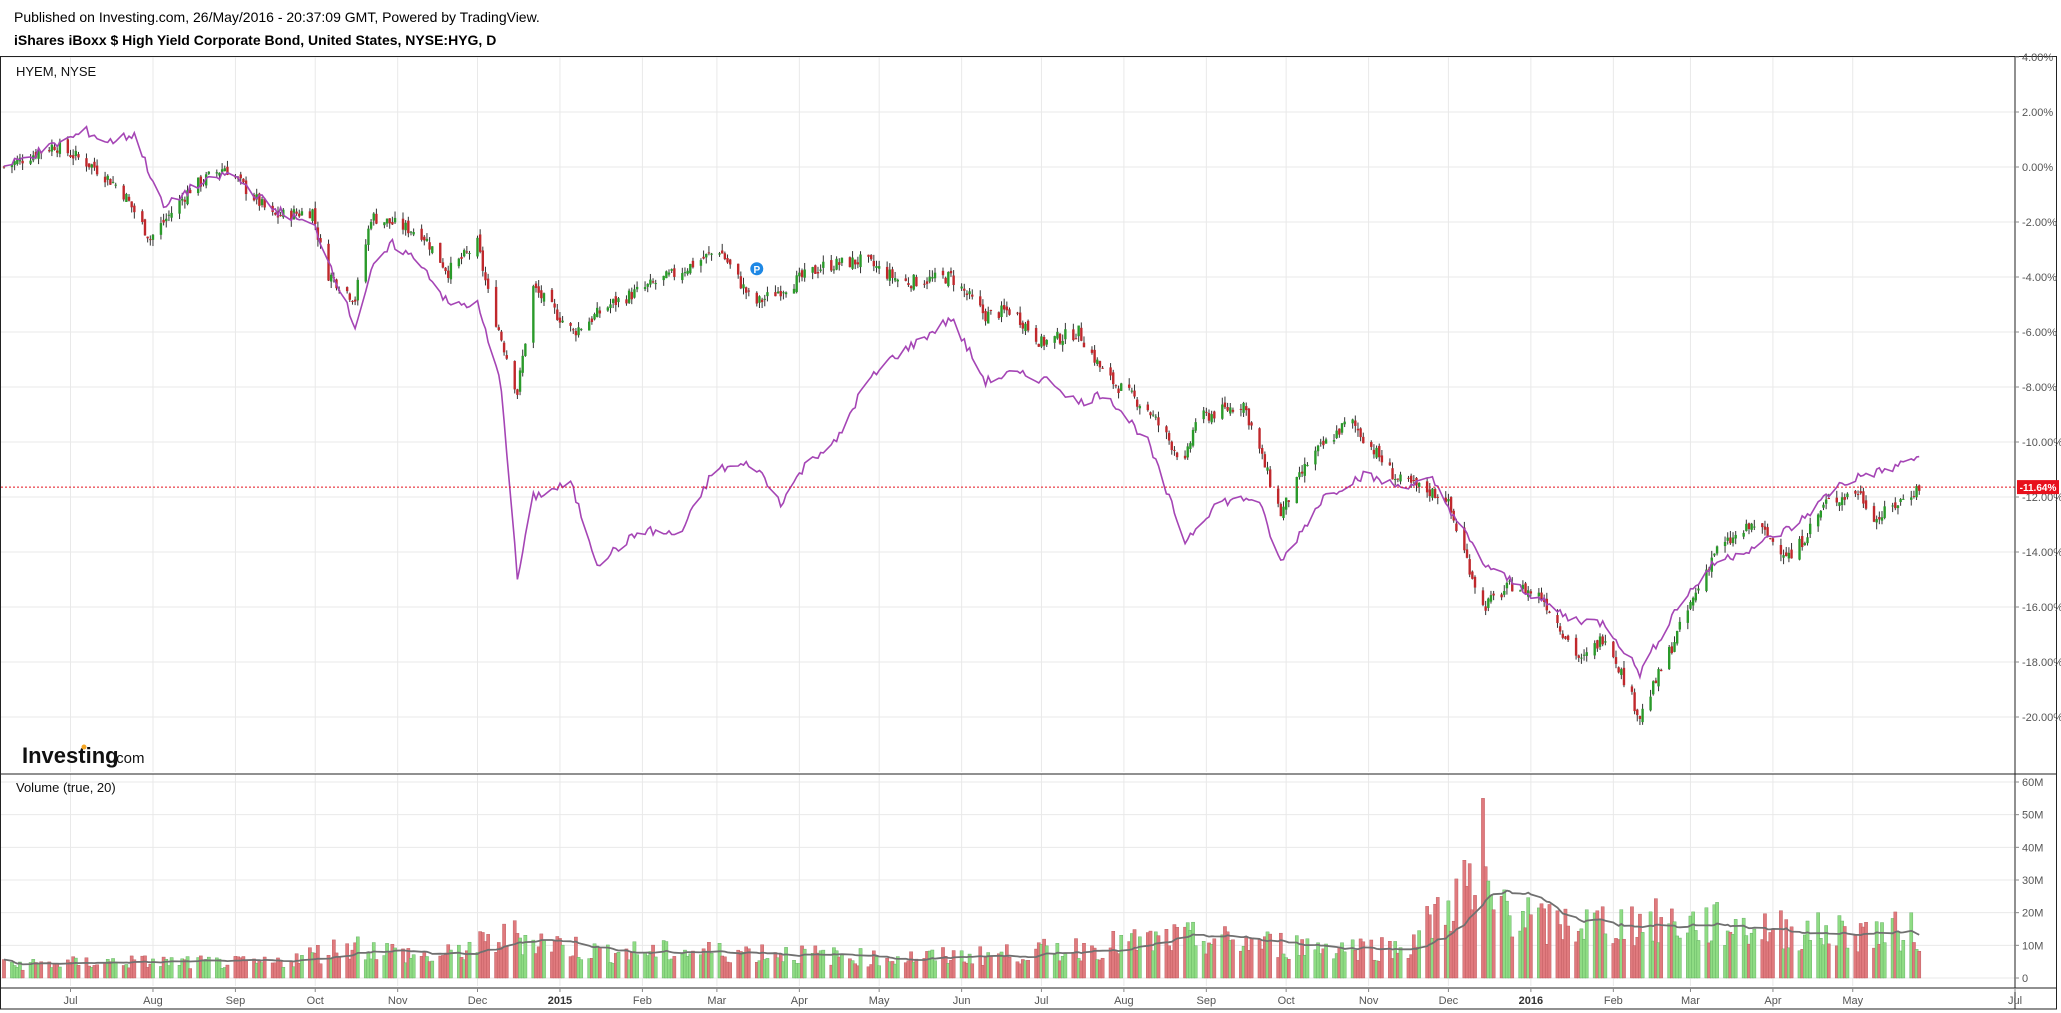  I want to click on price-pane-label: HYEM, NYSE, so click(56, 71).